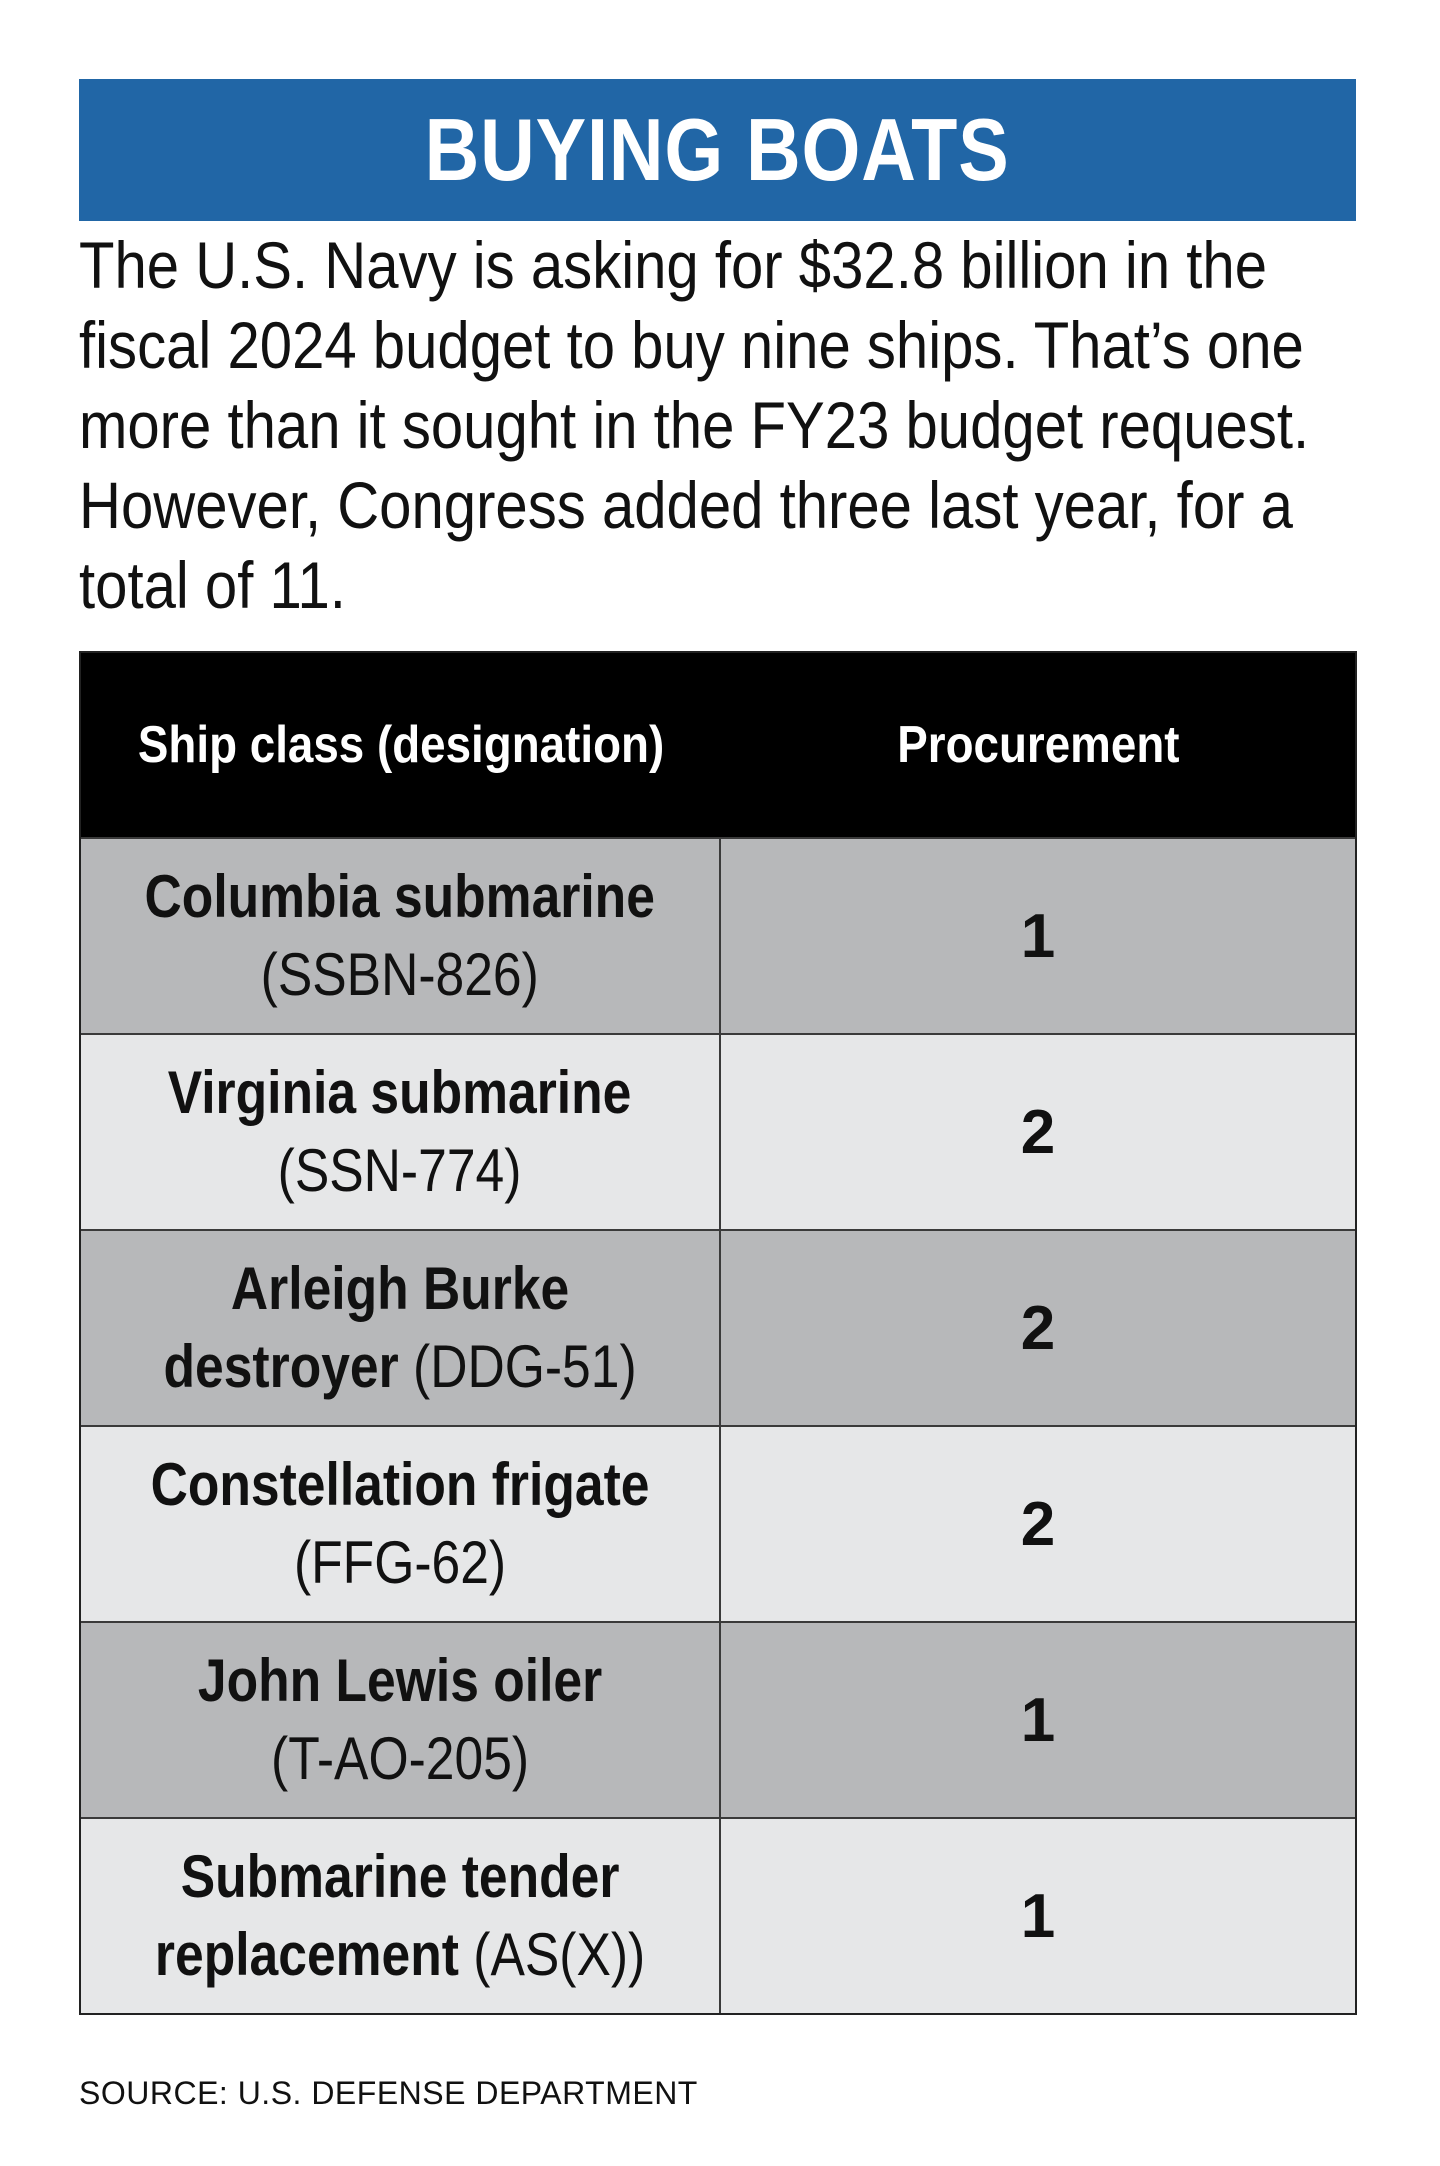  Describe the element at coordinates (400, 974) in the screenshot. I see `ship-designation: (SSBN-826)` at that location.